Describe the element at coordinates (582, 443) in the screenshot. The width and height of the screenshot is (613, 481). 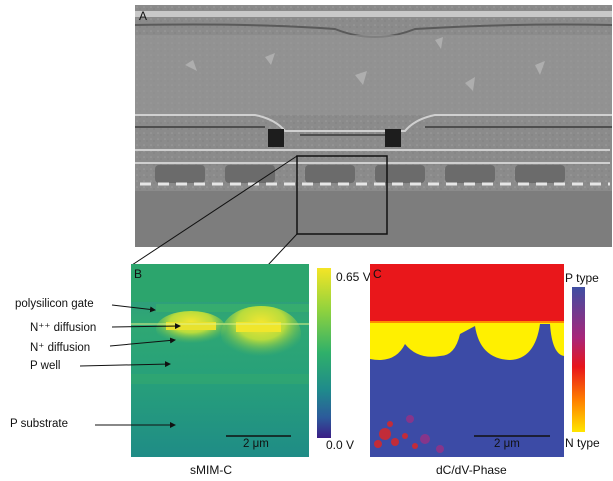
I see `colorbar-c-bottom-label: N type` at that location.